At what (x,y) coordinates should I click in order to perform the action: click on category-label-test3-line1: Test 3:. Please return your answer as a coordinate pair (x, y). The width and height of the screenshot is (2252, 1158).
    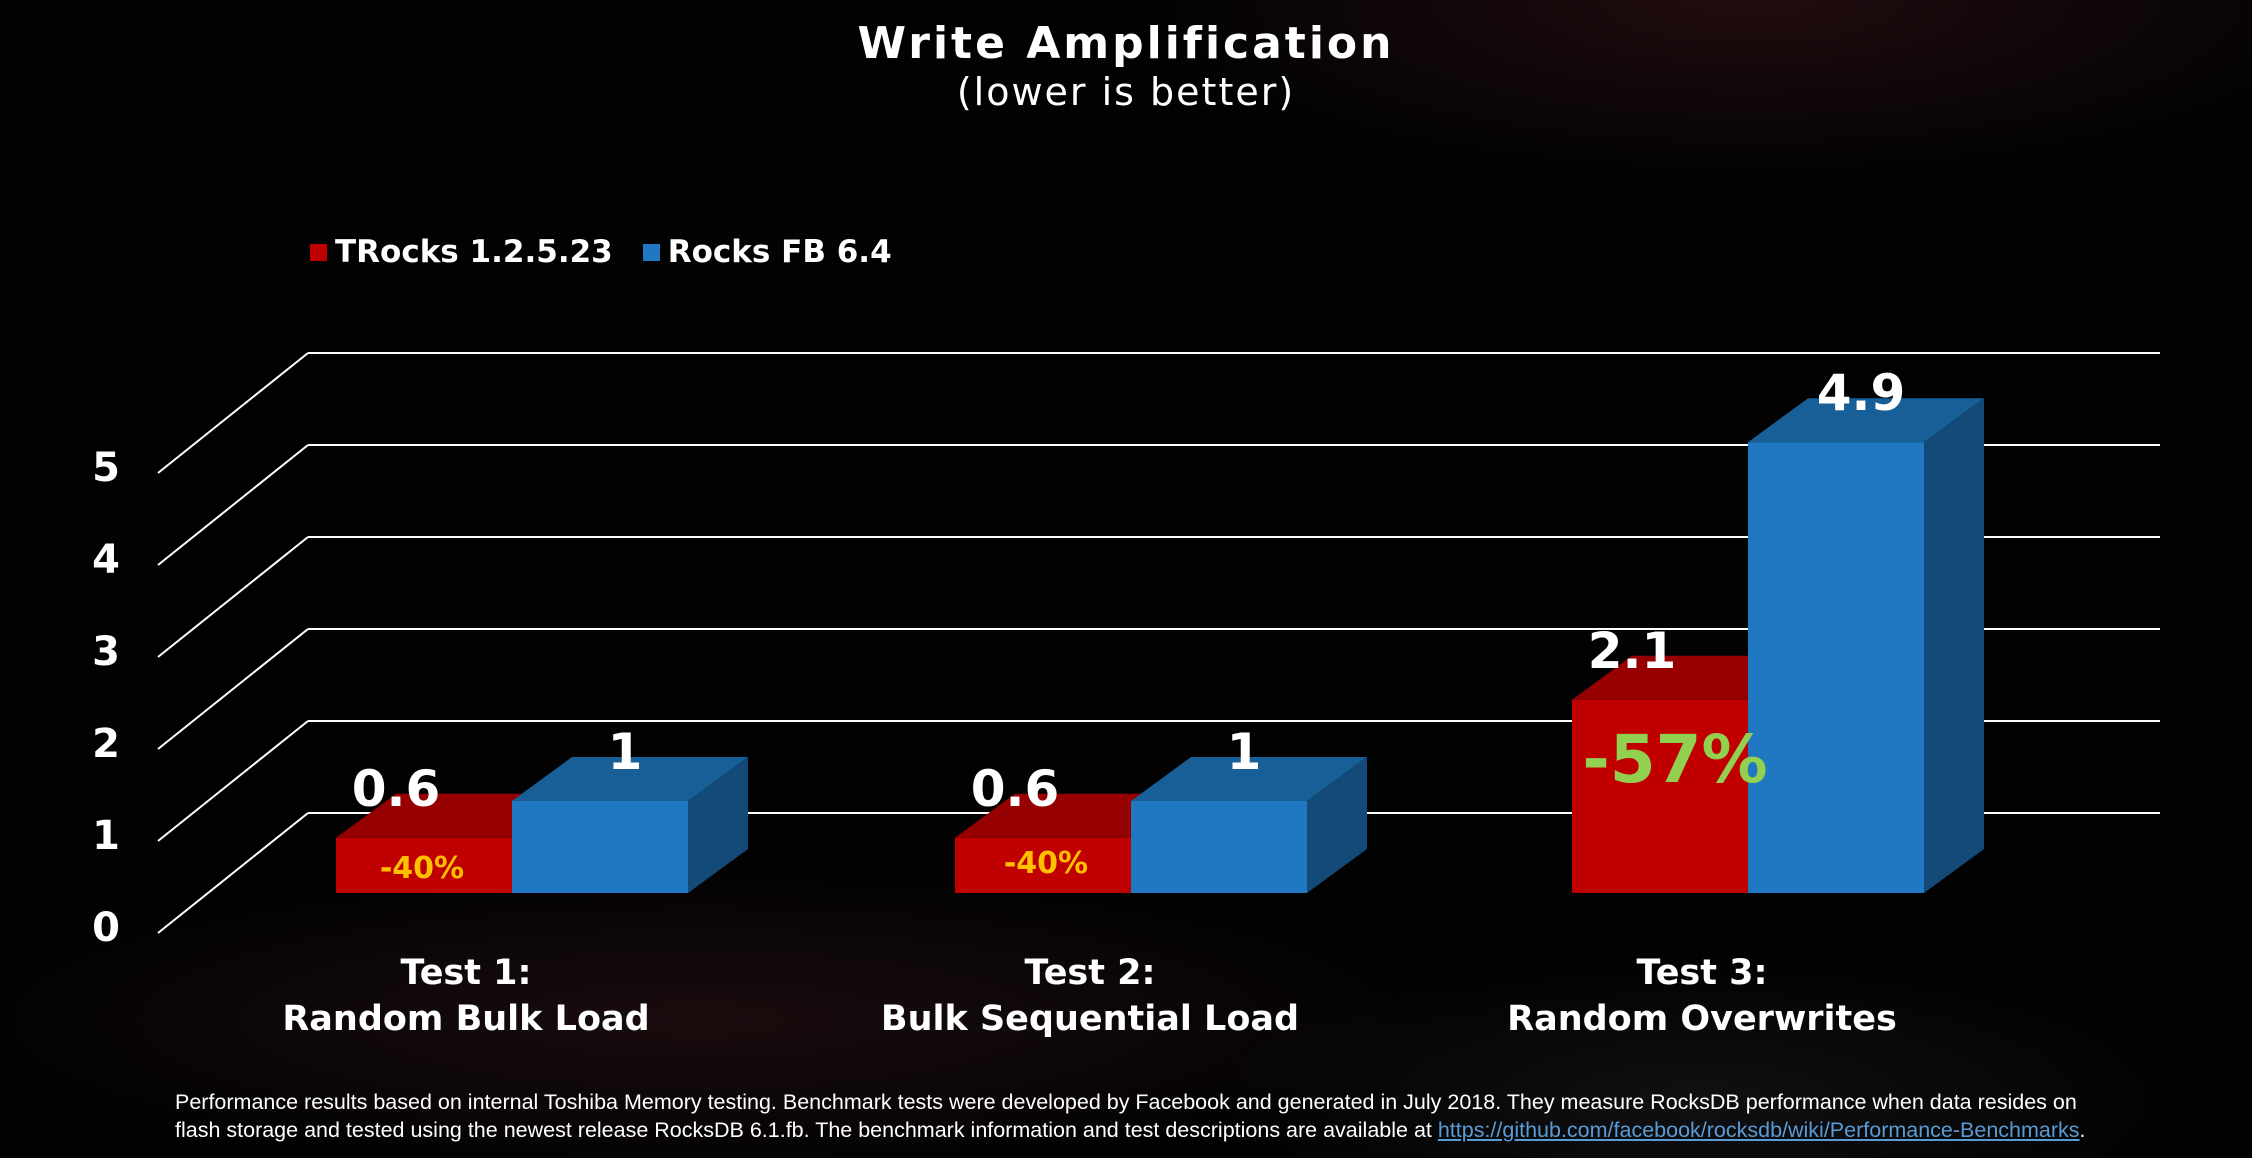
    Looking at the image, I should click on (1702, 973).